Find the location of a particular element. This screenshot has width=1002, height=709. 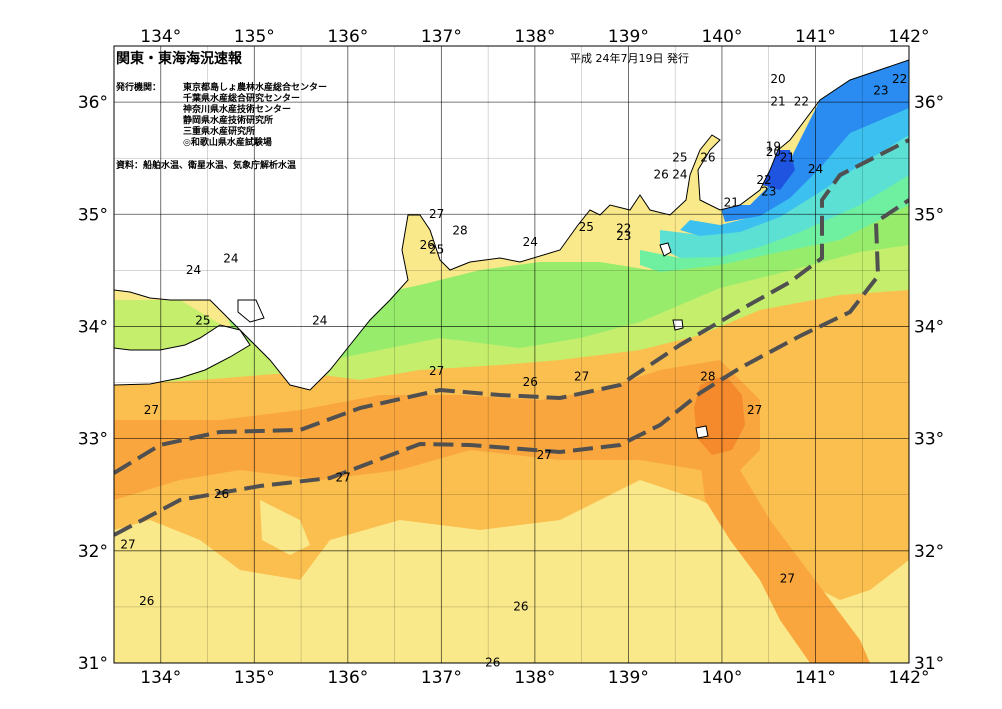

data-source: 資料：船舶水温、衛星水温、気象庁解析水温 is located at coordinates (206, 165).